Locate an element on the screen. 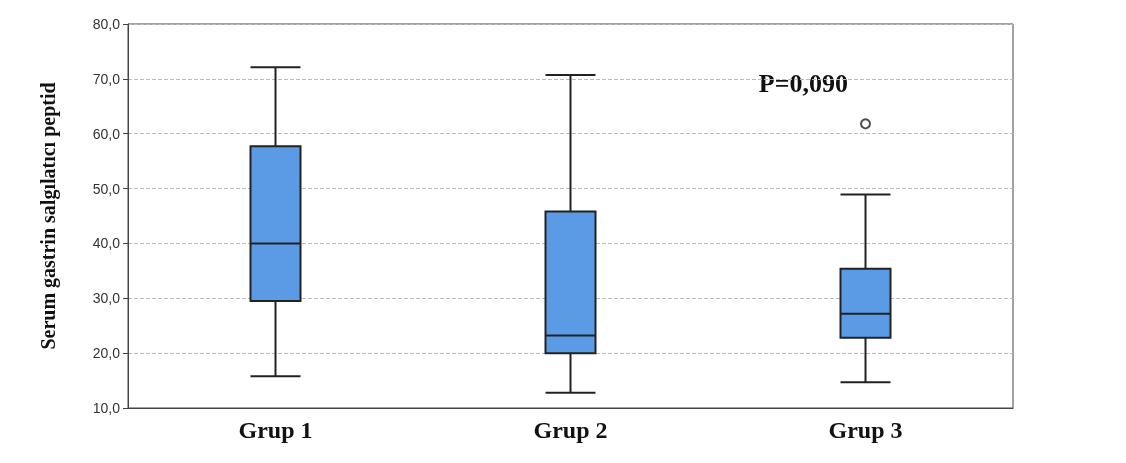 The image size is (1126, 463). y-tick-label: 50,0 is located at coordinates (106, 188).